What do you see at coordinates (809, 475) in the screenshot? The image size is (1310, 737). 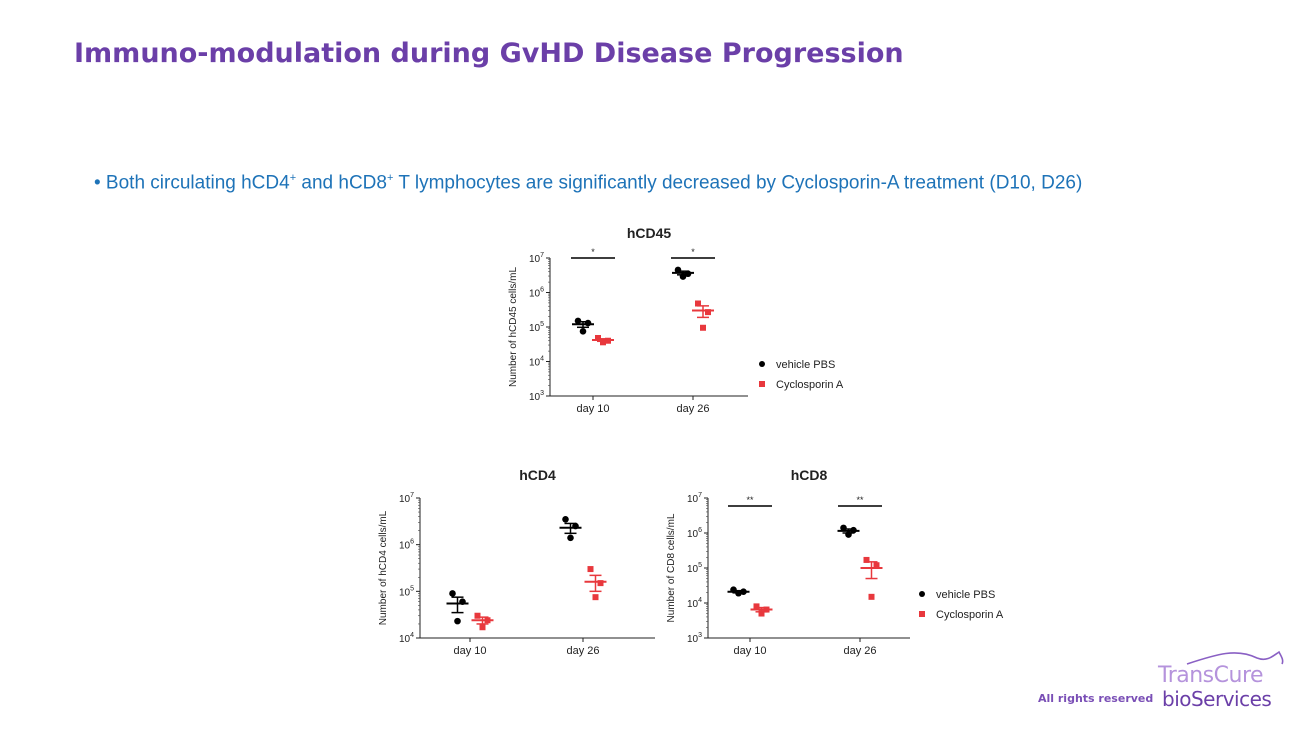 I see `chart-title: hCD8` at bounding box center [809, 475].